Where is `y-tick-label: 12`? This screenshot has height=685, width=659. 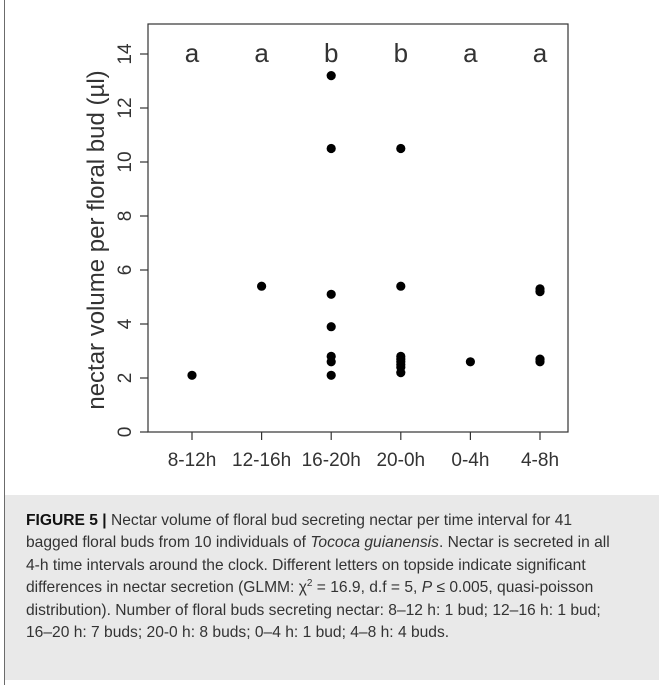
y-tick-label: 12 is located at coordinates (125, 107).